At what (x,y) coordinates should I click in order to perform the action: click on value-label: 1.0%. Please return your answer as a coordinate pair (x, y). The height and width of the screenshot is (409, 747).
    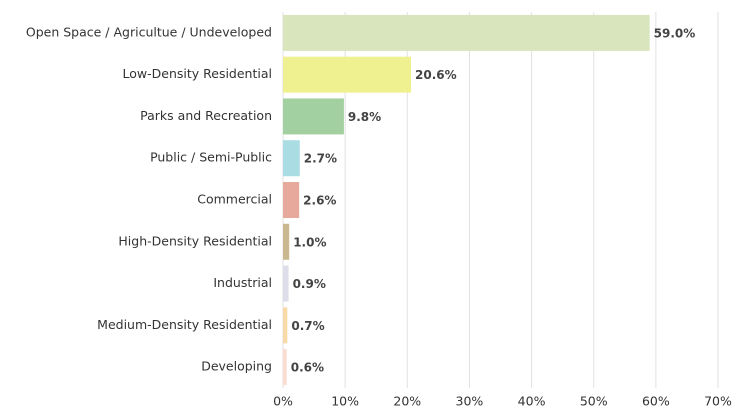
    Looking at the image, I should click on (309, 242).